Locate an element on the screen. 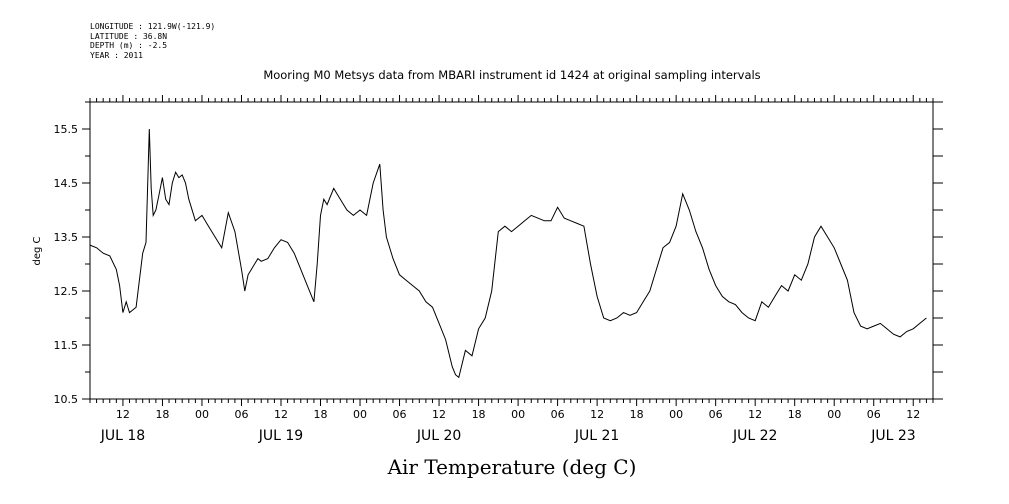  x-day-label: JUL 22 is located at coordinates (754, 436).